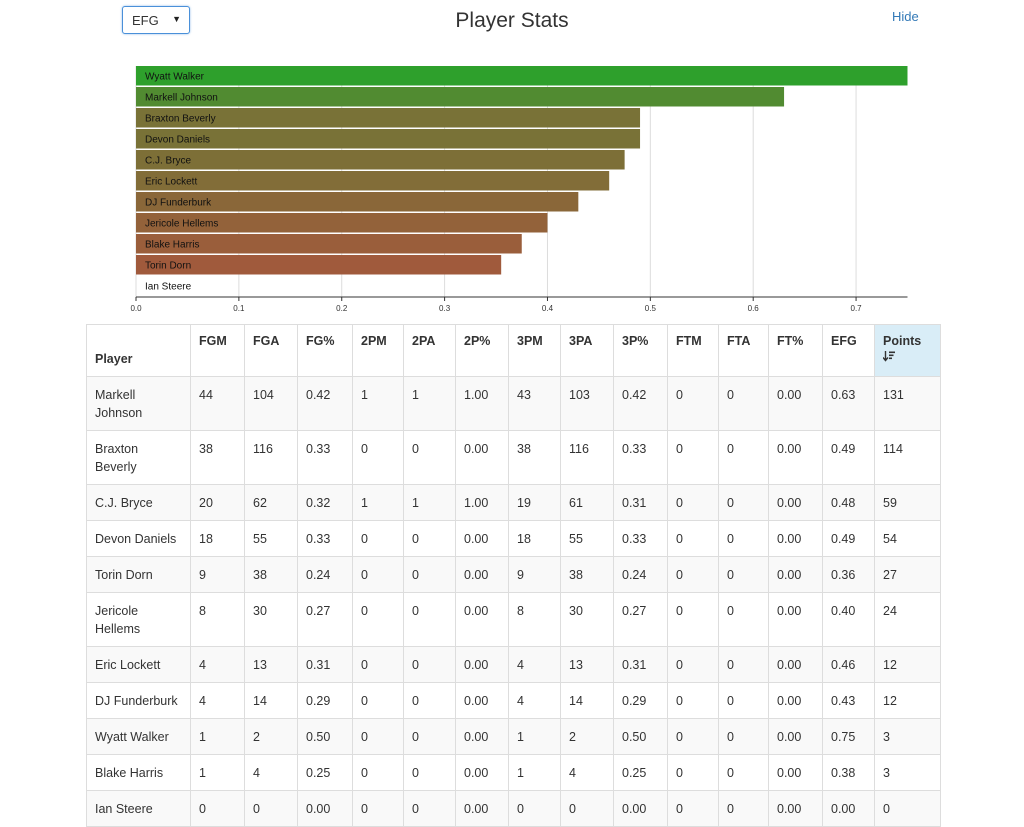  What do you see at coordinates (907, 736) in the screenshot?
I see `stat-cell: 3` at bounding box center [907, 736].